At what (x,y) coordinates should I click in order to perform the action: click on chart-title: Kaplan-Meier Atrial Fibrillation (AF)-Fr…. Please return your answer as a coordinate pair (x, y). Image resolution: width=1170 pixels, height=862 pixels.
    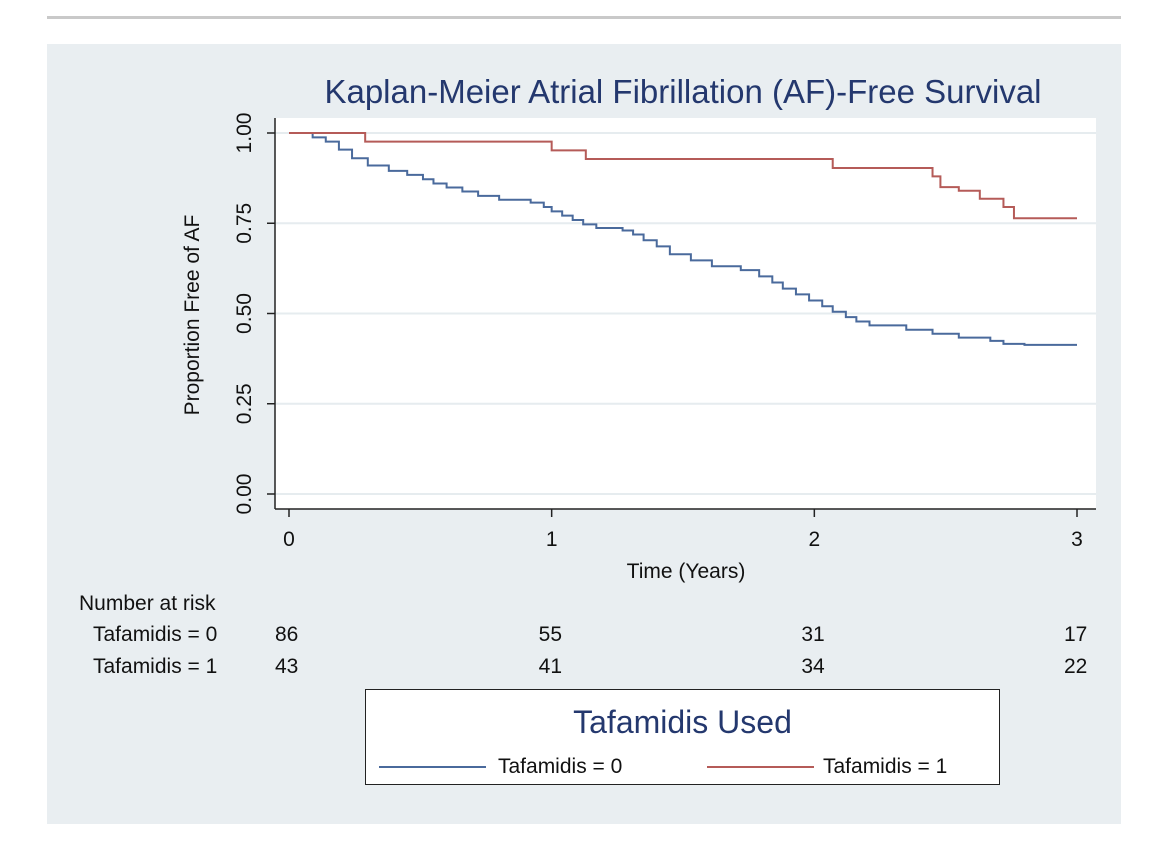
    Looking at the image, I should click on (682, 91).